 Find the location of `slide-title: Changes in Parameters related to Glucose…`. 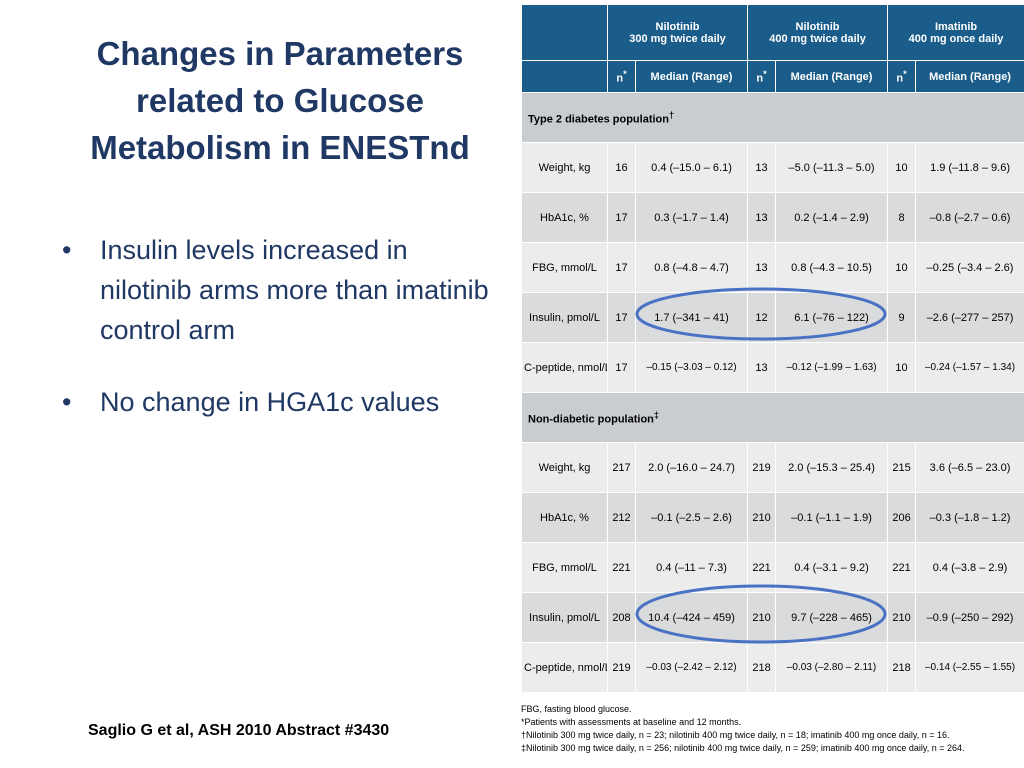

slide-title: Changes in Parameters related to Glucose… is located at coordinates (280, 100).